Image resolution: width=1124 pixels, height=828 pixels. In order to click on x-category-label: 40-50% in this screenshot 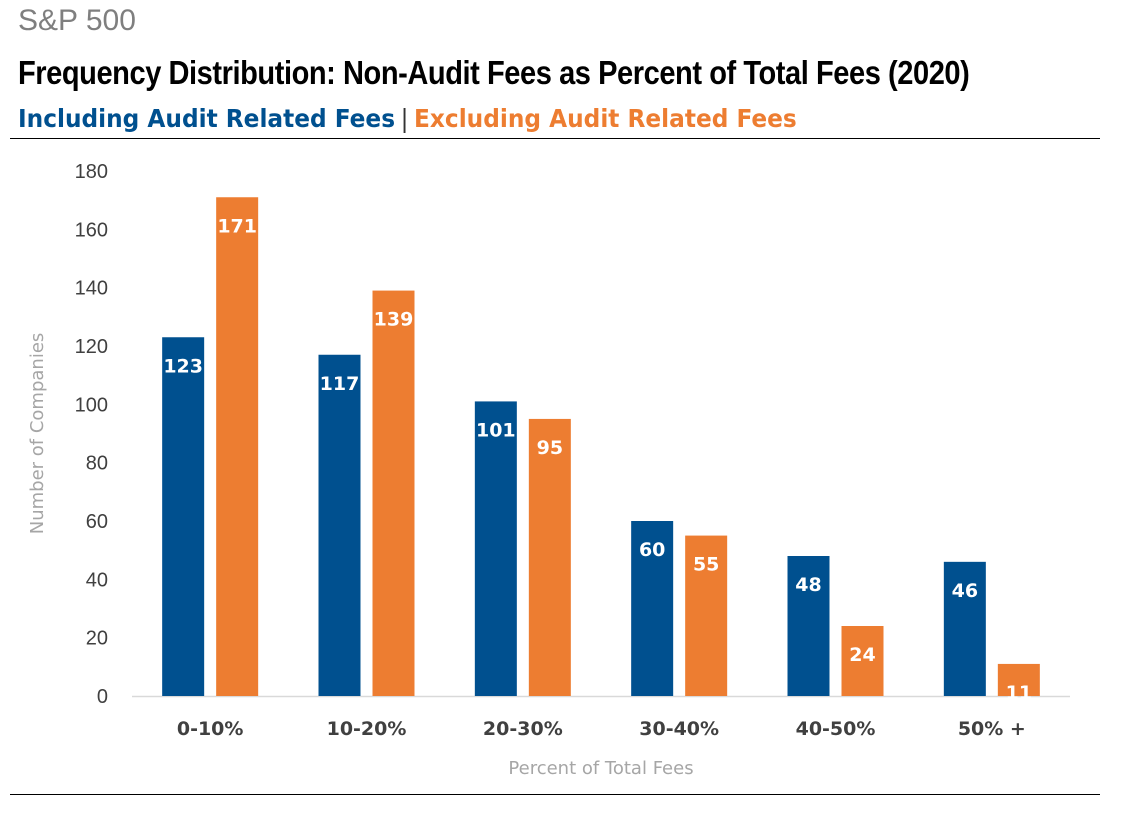, I will do `click(836, 729)`.